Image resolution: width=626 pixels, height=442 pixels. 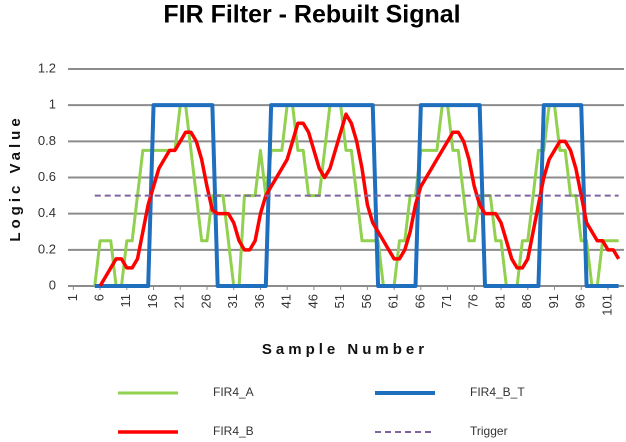 What do you see at coordinates (345, 349) in the screenshot?
I see `x-axis-title: Sample Number` at bounding box center [345, 349].